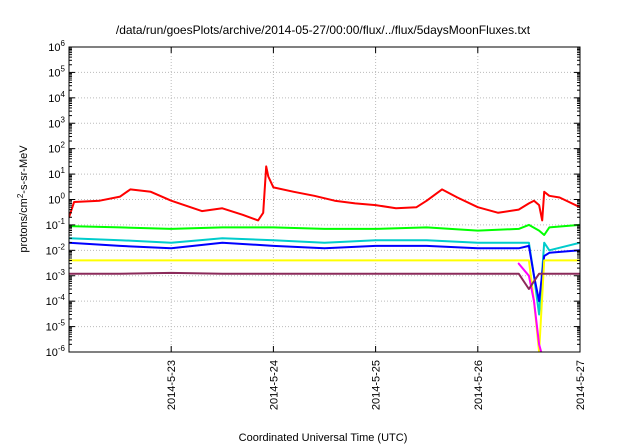 Image resolution: width=640 pixels, height=448 pixels. Describe the element at coordinates (56, 351) in the screenshot. I see `y-tick-label: 10⁻⁶` at that location.